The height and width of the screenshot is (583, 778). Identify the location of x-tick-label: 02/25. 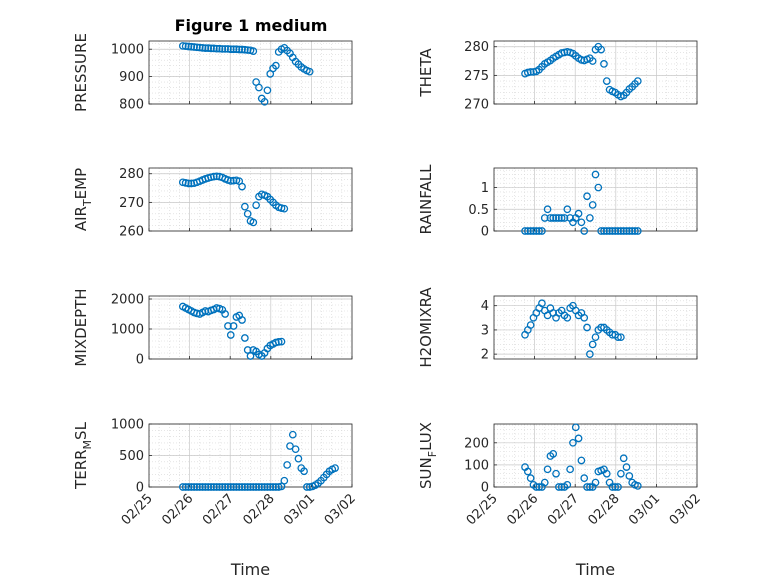
(137, 509).